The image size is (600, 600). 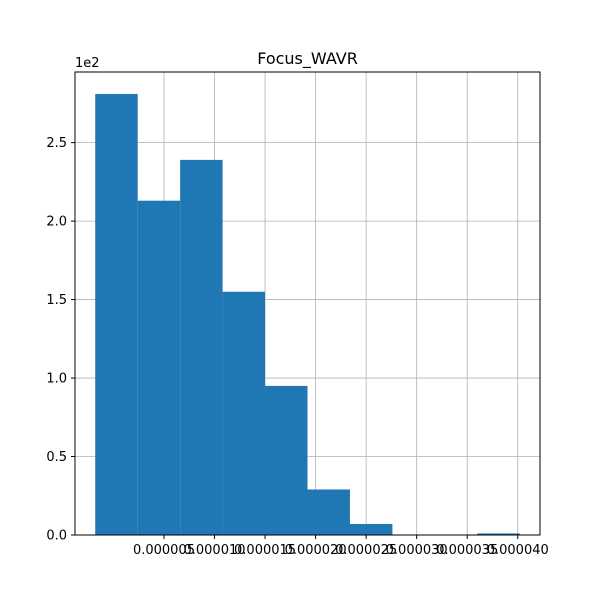 What do you see at coordinates (56, 143) in the screenshot?
I see `y-tick-label: 2.5` at bounding box center [56, 143].